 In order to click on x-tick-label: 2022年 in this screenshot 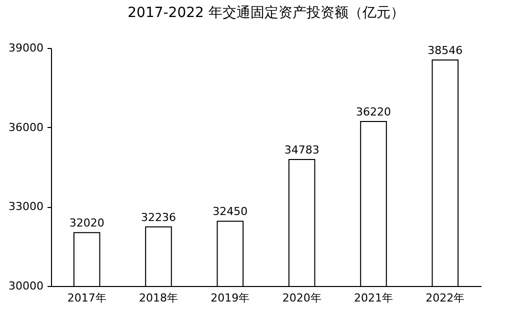, I will do `click(445, 298)`.